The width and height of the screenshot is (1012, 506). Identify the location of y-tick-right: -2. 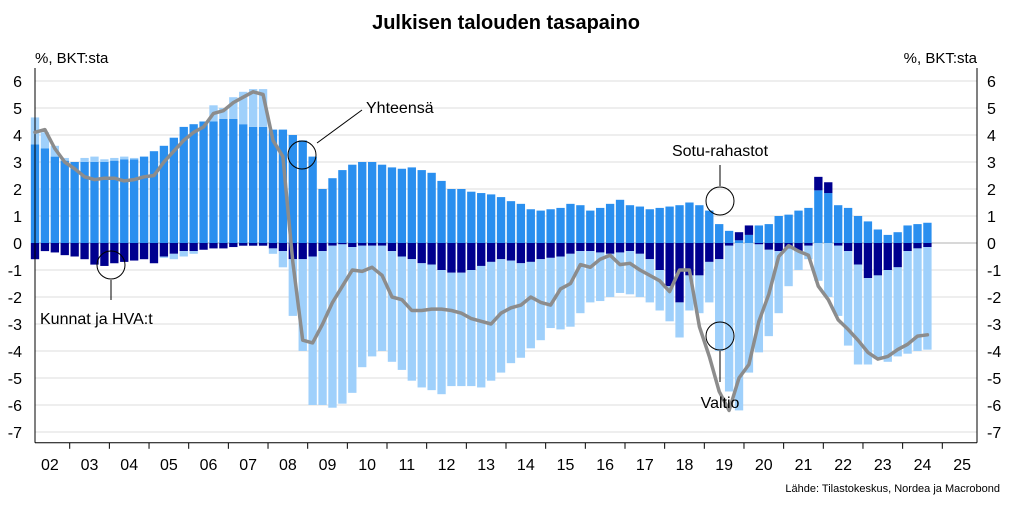
(994, 298).